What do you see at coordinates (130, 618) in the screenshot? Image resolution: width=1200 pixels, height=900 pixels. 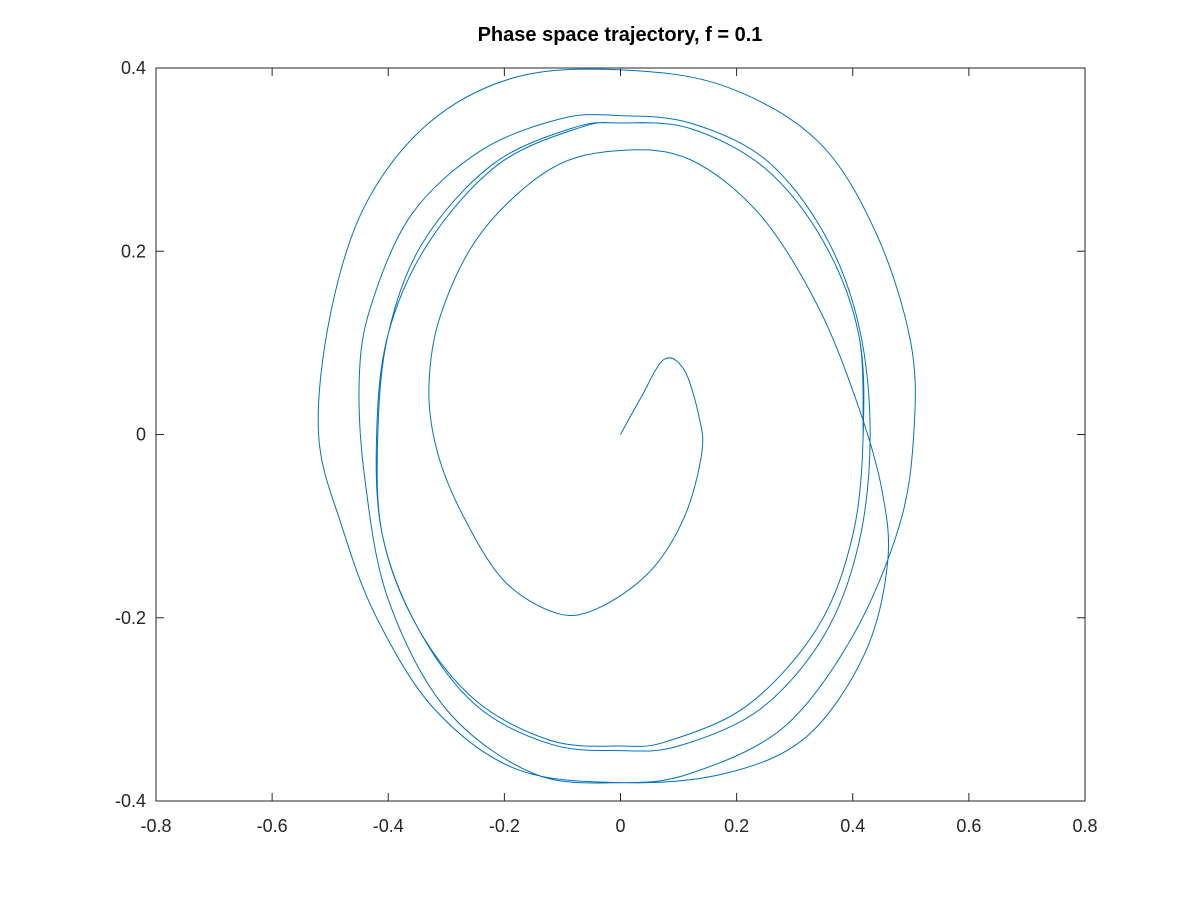 I see `y-tick-label: -0.2` at bounding box center [130, 618].